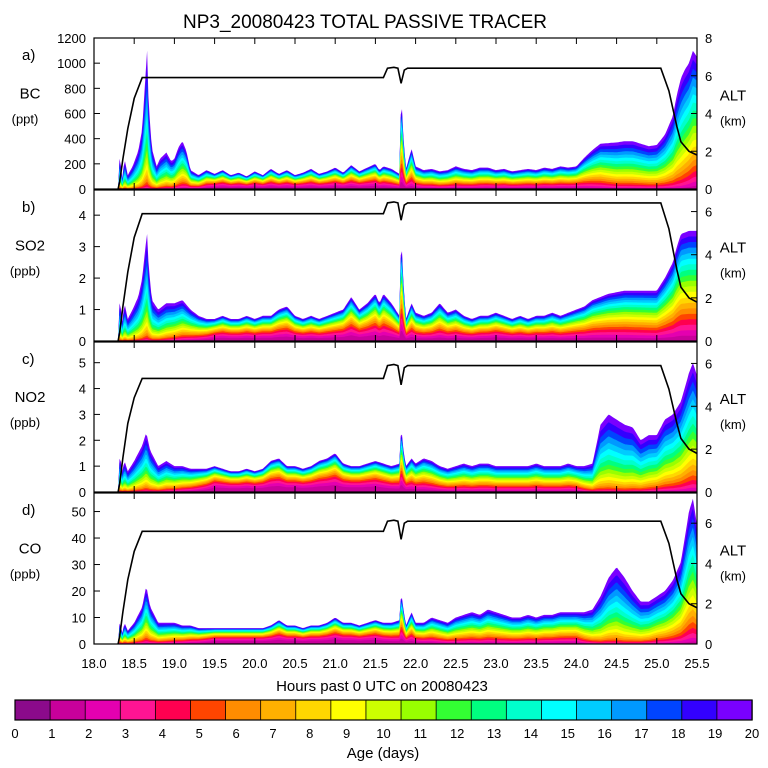 The image size is (768, 768). I want to click on y2-tick-label: 8, so click(708, 38).